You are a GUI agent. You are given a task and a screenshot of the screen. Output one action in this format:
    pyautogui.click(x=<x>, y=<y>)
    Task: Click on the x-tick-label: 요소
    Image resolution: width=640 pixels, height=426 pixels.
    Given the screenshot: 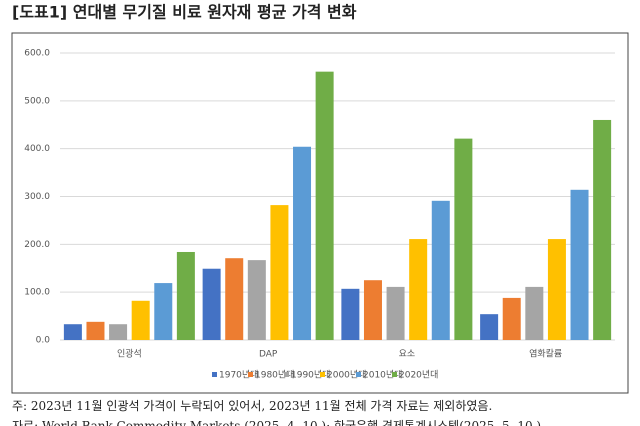 What is the action you would take?
    pyautogui.click(x=407, y=354)
    